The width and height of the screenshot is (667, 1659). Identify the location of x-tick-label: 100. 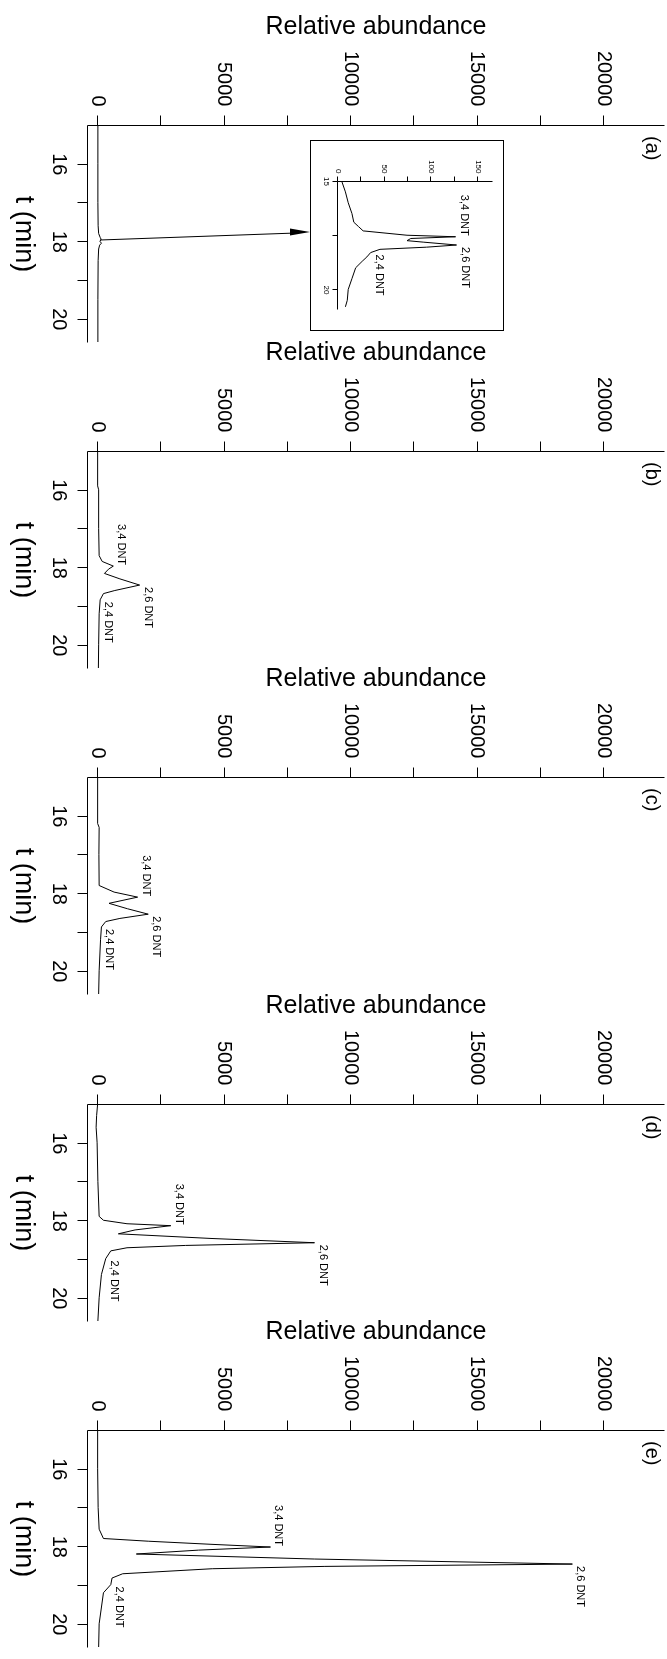
(431, 167).